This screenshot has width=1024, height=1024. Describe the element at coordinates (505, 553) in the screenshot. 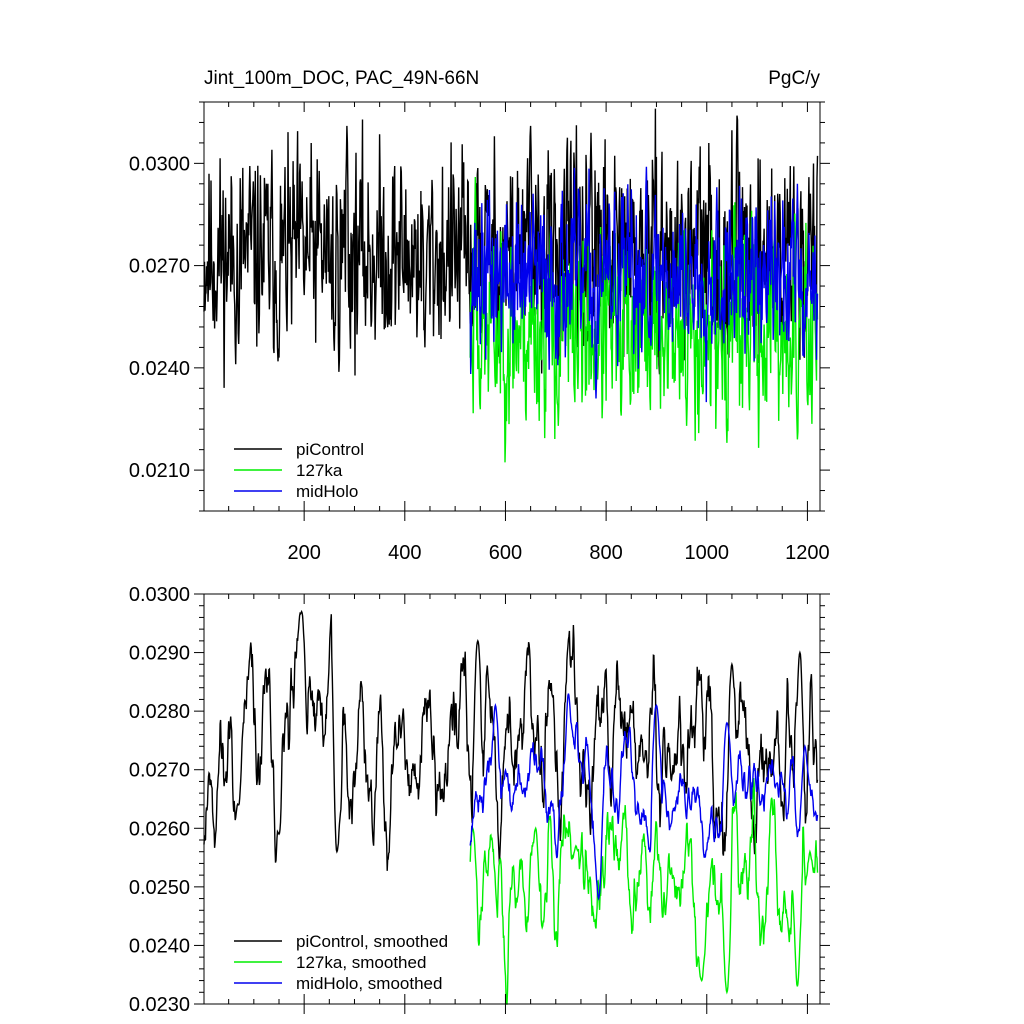

I see `x-tick-label: 600` at that location.